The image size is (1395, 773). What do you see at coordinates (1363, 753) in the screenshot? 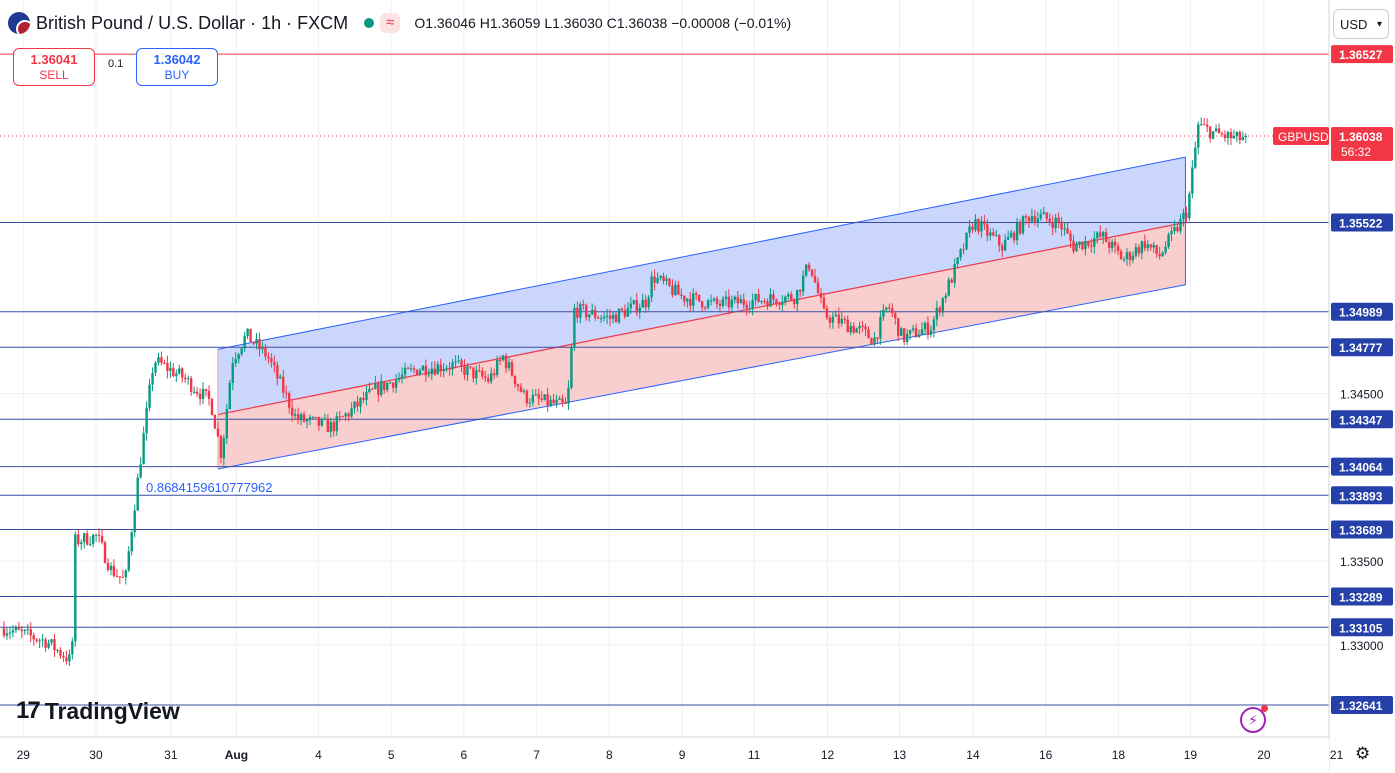
I see `gear-icon: ⚙` at bounding box center [1363, 753].